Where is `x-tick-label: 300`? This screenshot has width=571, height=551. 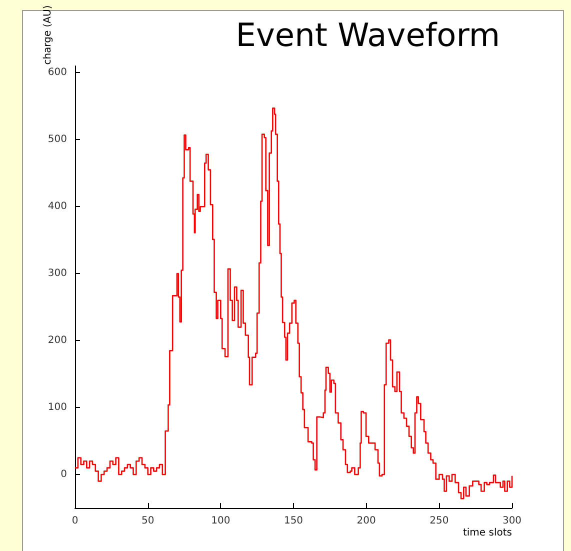
x-tick-label: 300 is located at coordinates (512, 521).